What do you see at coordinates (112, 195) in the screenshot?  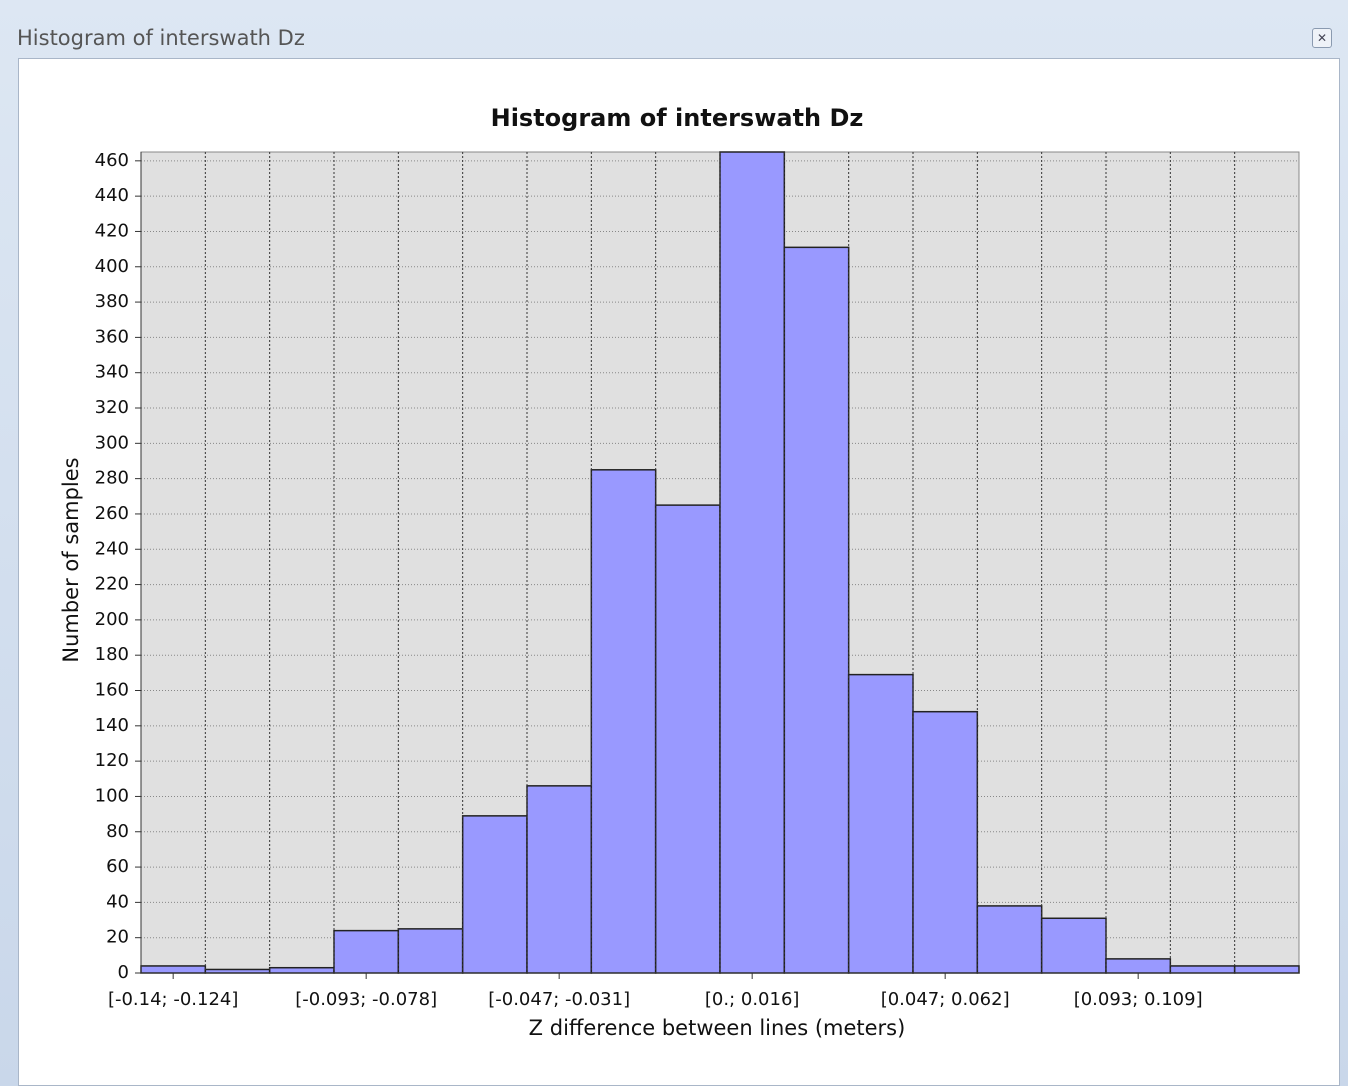 I see `y-tick-label: 440` at bounding box center [112, 195].